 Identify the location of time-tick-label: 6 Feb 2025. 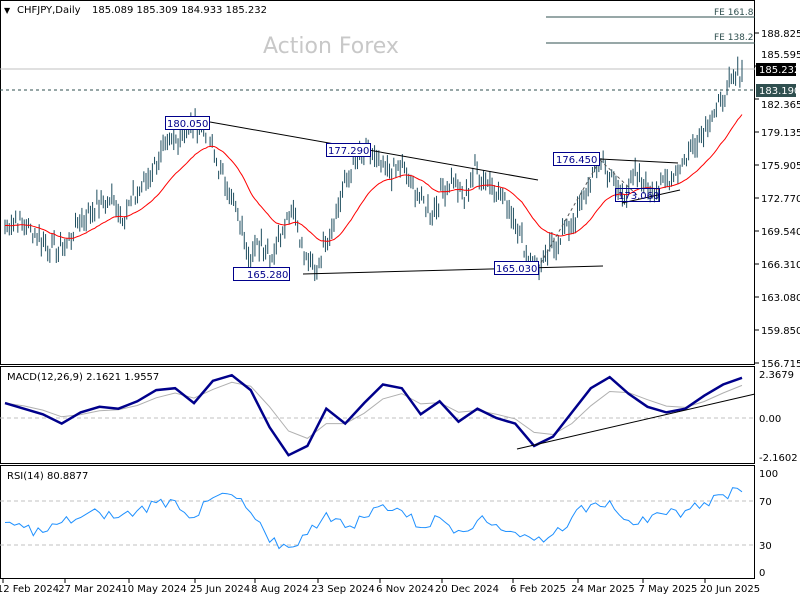
(538, 589).